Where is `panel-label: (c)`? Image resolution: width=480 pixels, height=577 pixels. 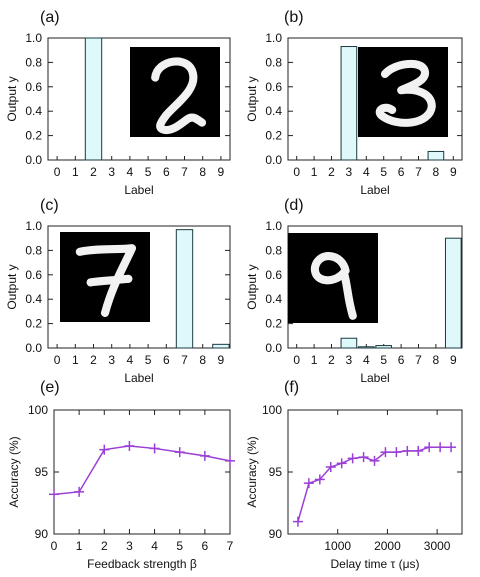 panel-label: (c) is located at coordinates (49, 205).